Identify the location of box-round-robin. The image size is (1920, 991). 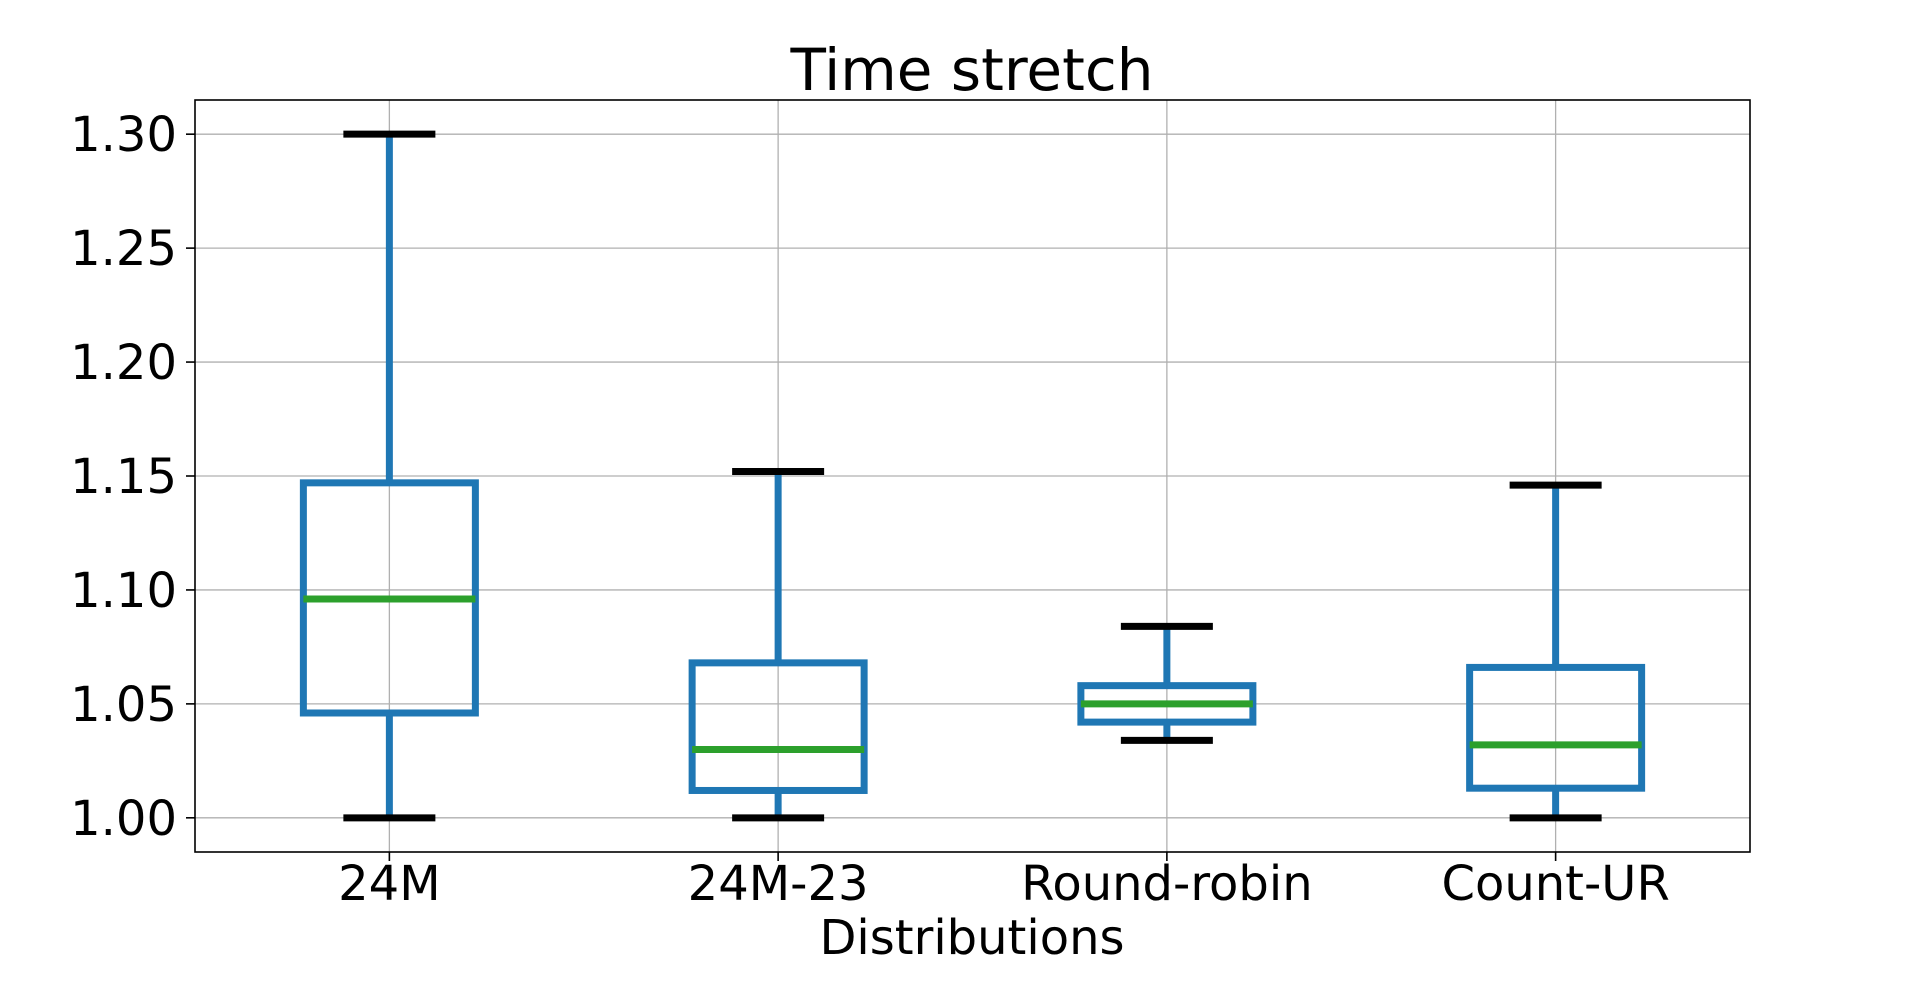
(1167, 683).